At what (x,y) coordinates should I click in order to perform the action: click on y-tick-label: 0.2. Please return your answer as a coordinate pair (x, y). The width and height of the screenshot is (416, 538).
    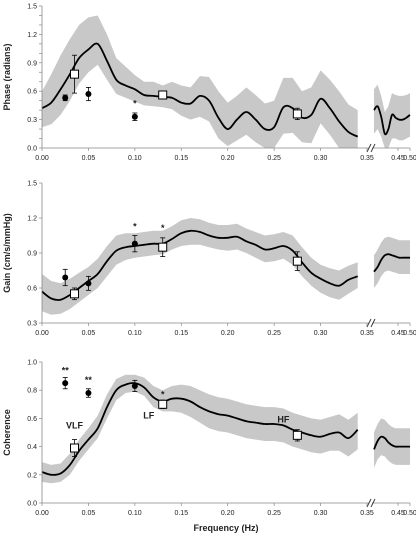
    Looking at the image, I should click on (32, 475).